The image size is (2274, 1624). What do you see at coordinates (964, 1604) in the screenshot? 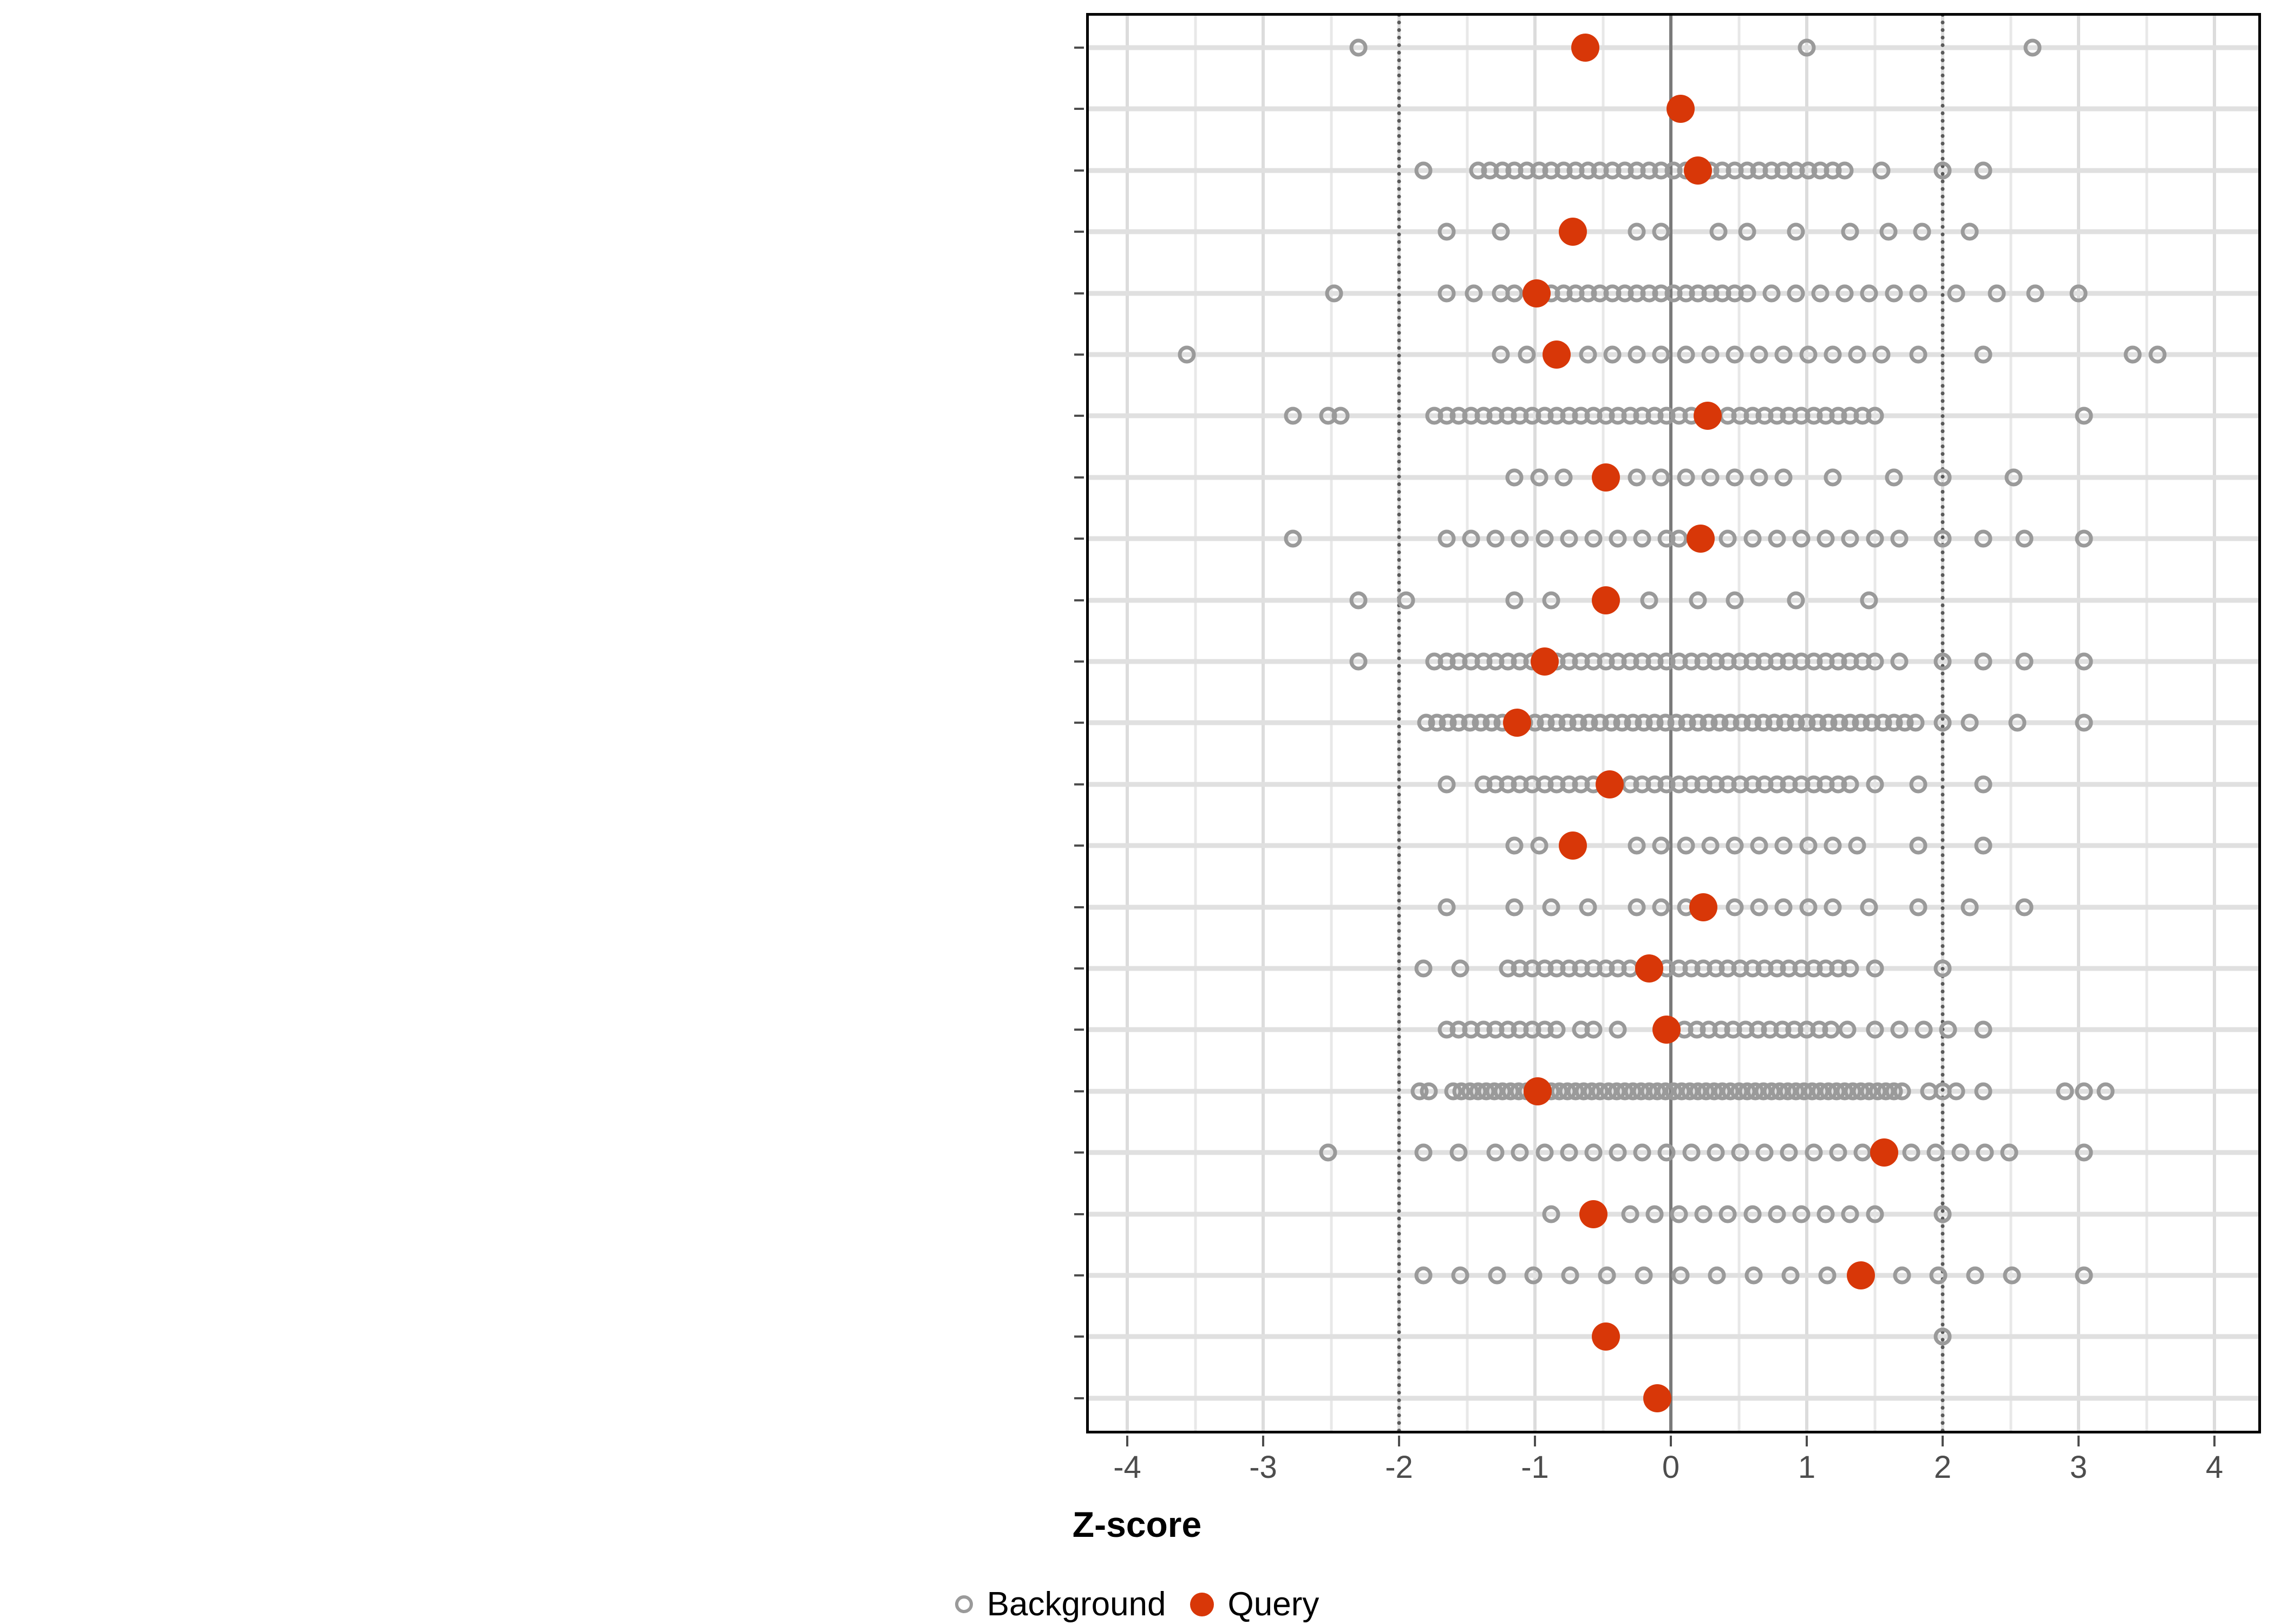
I see `background-marker-icon` at bounding box center [964, 1604].